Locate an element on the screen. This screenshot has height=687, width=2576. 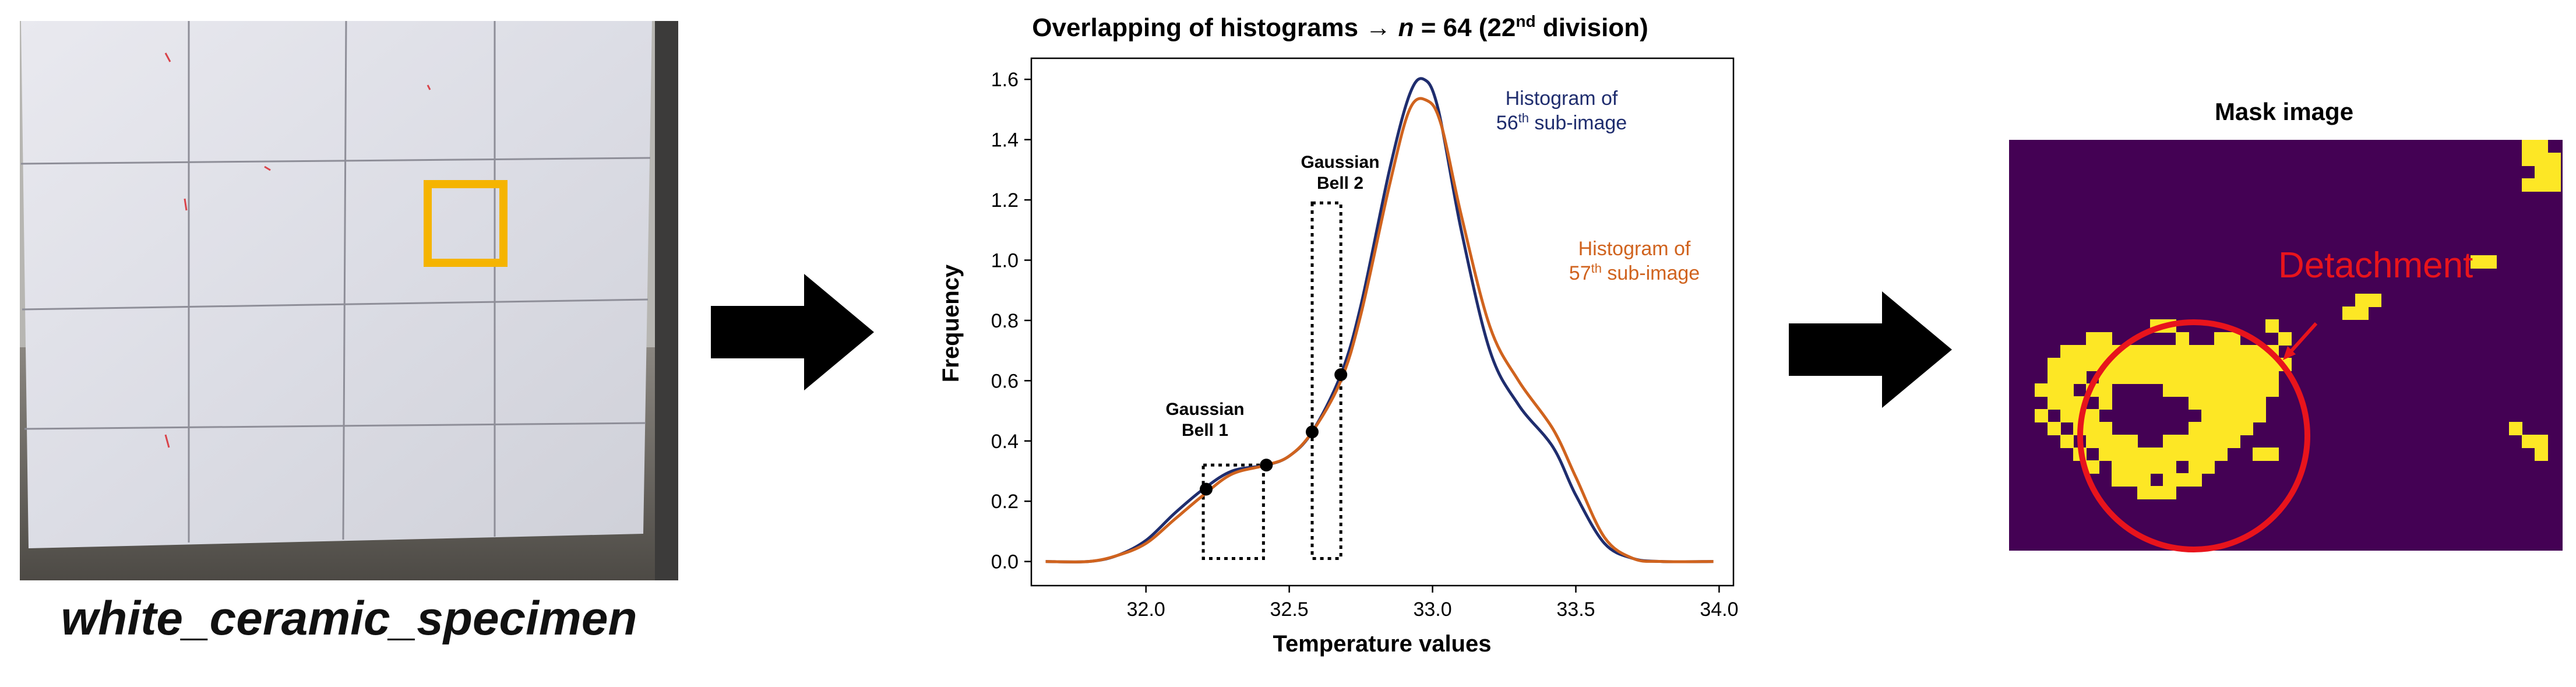
x-tick-label: 34.0 is located at coordinates (1719, 609).